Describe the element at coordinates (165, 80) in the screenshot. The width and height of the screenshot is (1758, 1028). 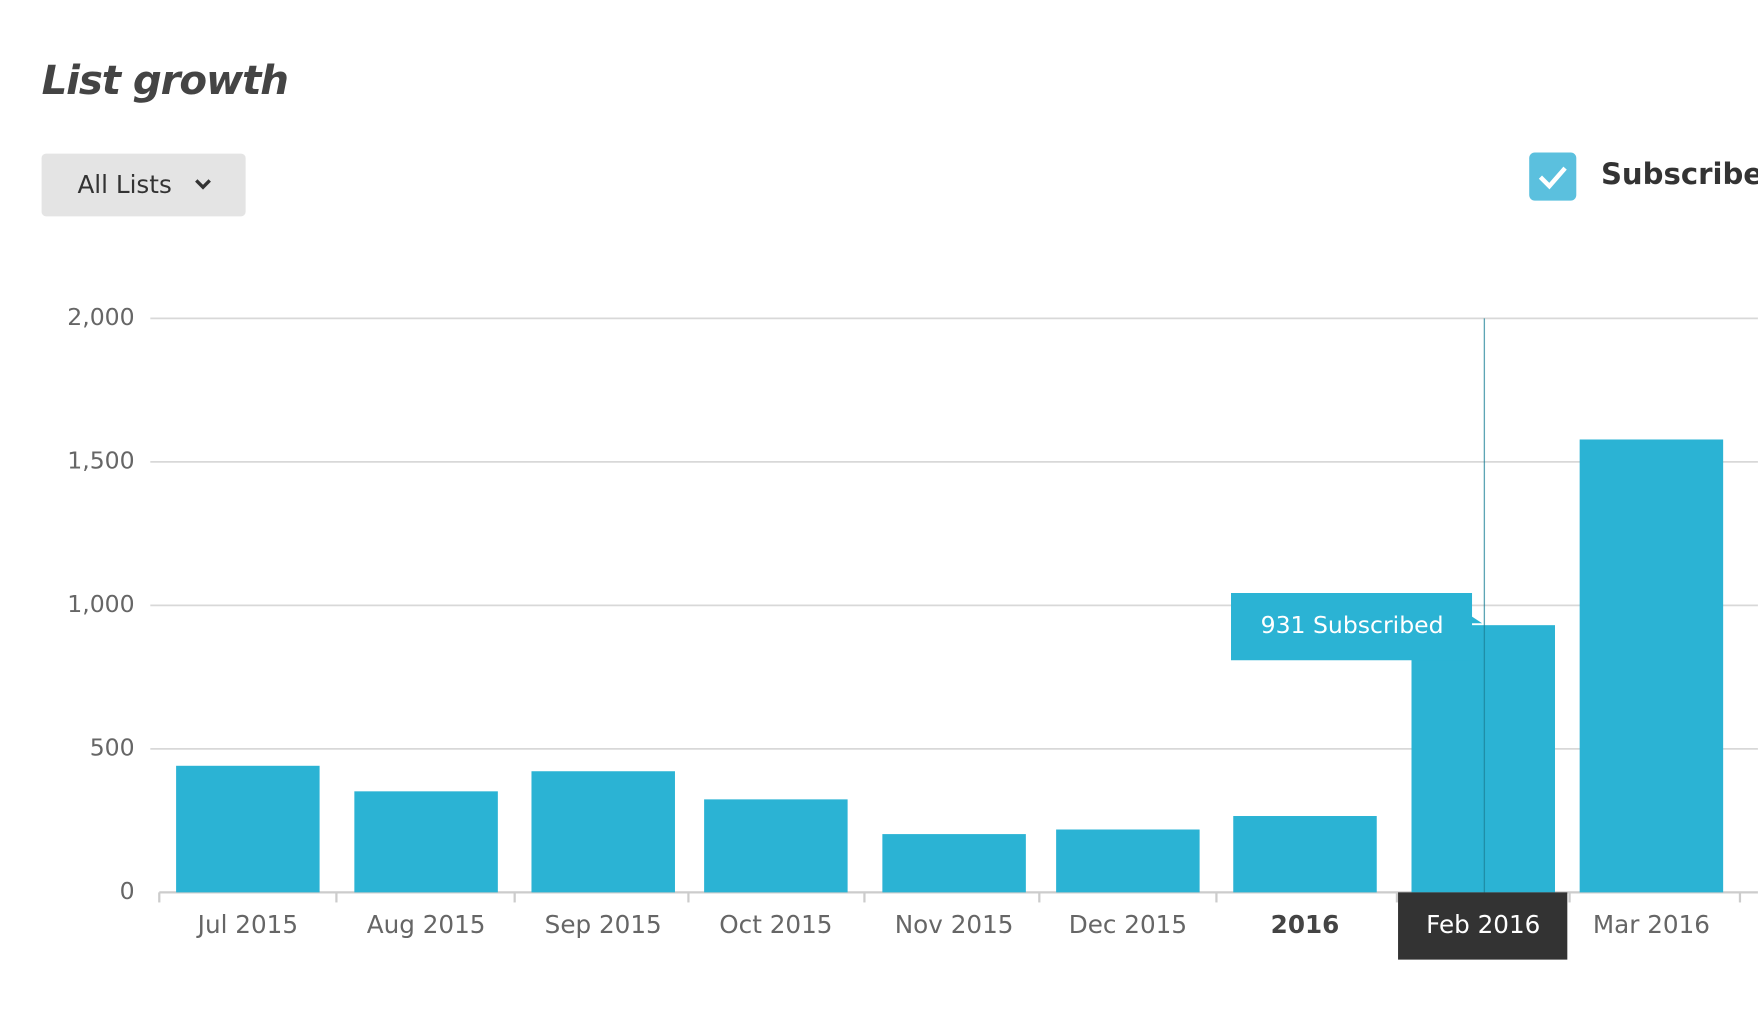
I see `title: List growth` at that location.